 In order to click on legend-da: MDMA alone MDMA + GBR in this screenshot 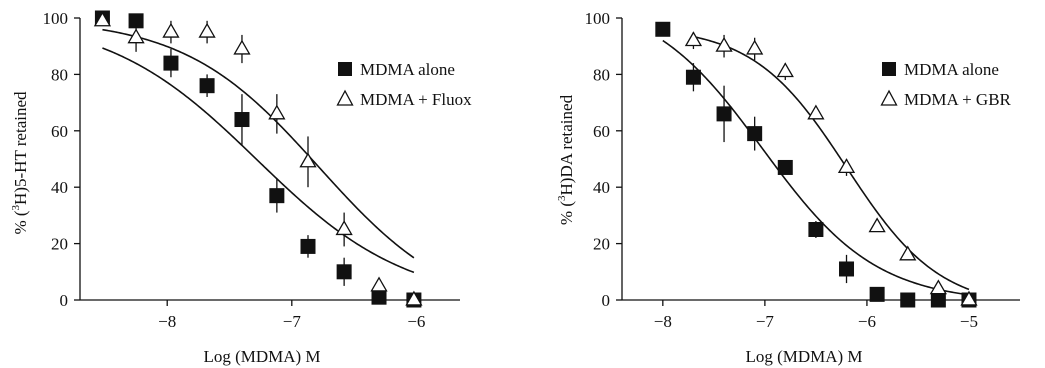, I will do `click(946, 84)`.